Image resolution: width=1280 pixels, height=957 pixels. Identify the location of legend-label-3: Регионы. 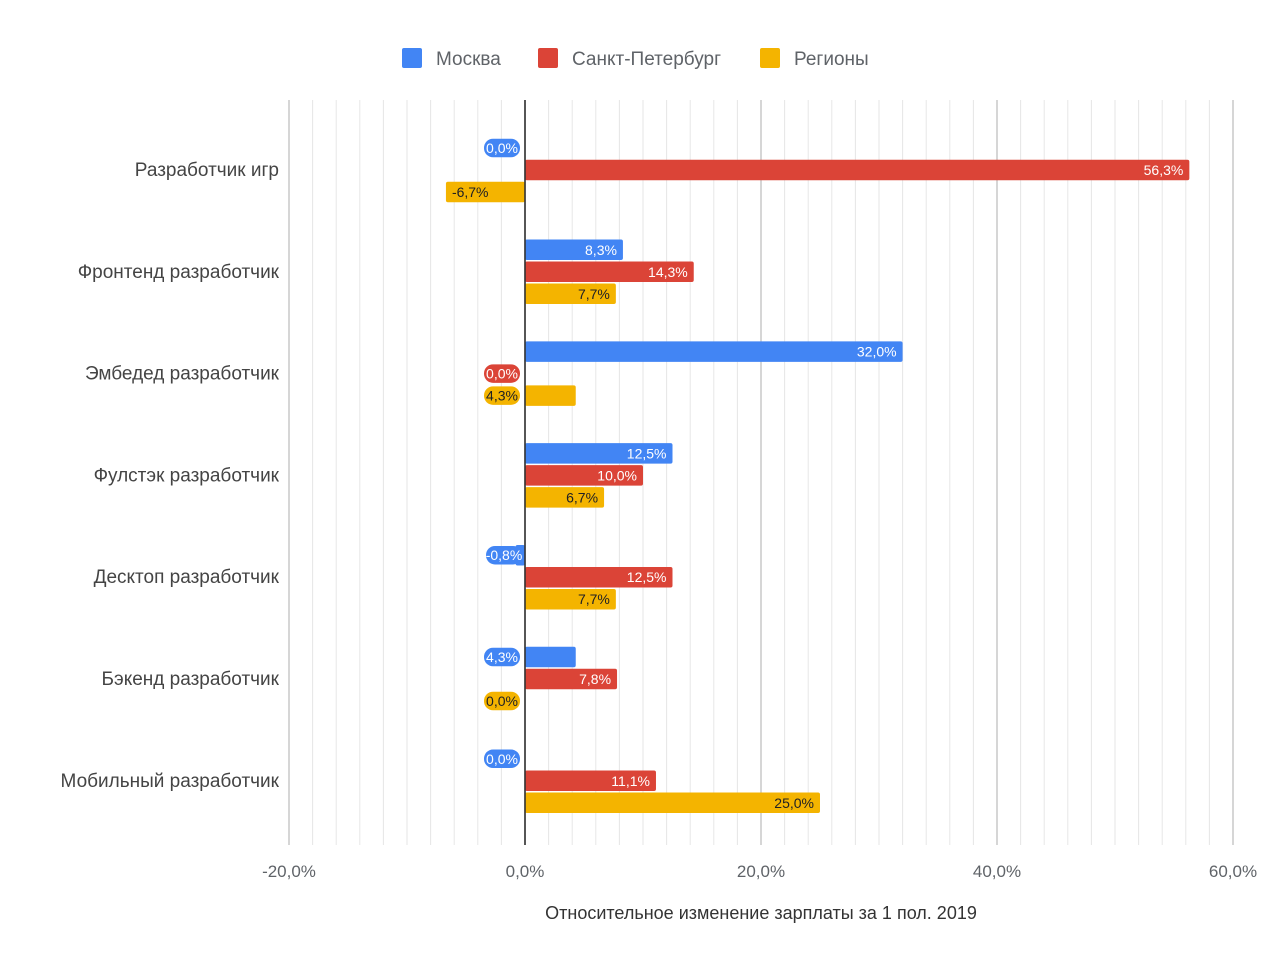
(831, 59).